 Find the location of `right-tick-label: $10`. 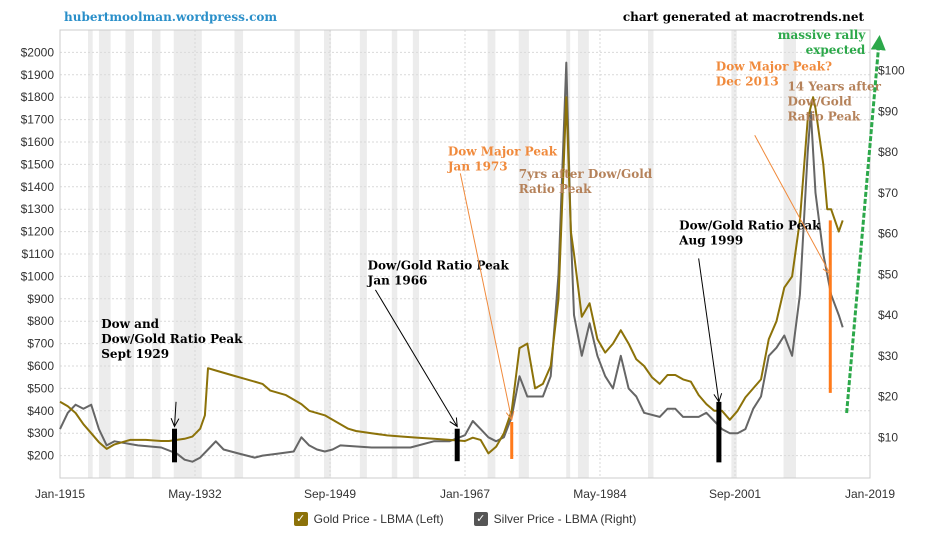

right-tick-label: $10 is located at coordinates (888, 437).